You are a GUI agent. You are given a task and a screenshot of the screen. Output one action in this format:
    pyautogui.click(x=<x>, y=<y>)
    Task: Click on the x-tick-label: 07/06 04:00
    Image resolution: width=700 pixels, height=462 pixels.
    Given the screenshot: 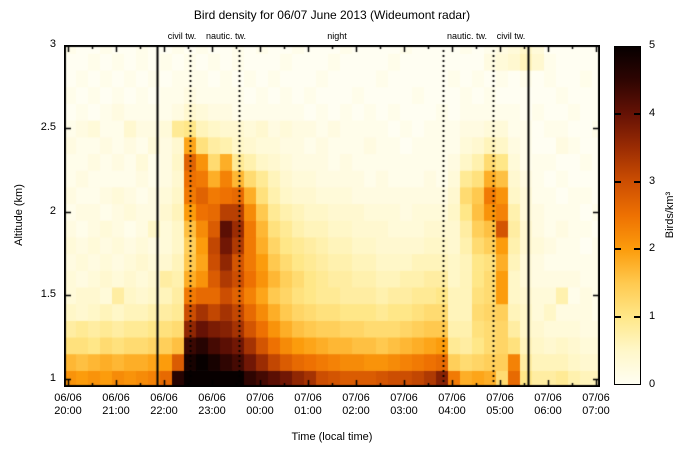 What is the action you would take?
    pyautogui.click(x=452, y=405)
    